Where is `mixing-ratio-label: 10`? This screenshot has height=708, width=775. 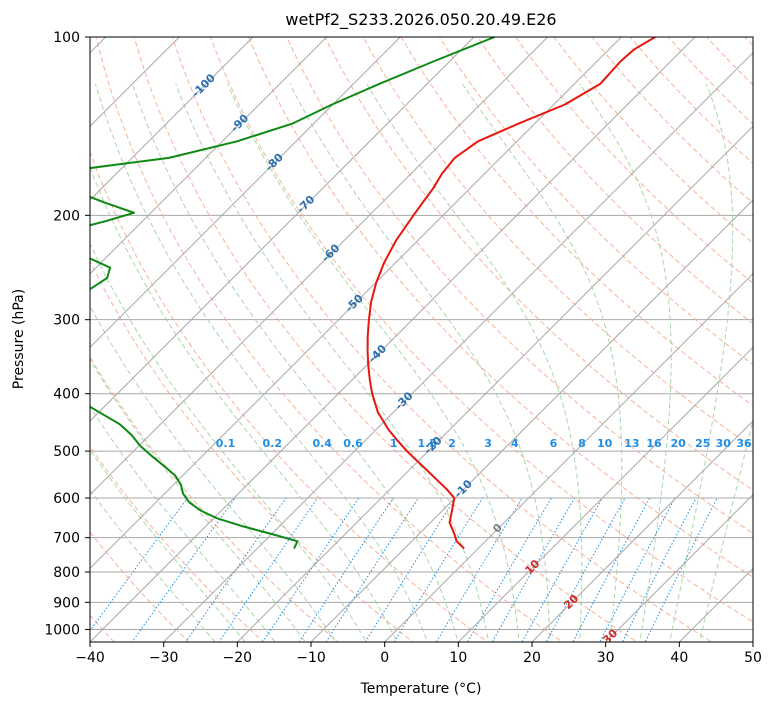
mixing-ratio-label: 10 is located at coordinates (605, 443).